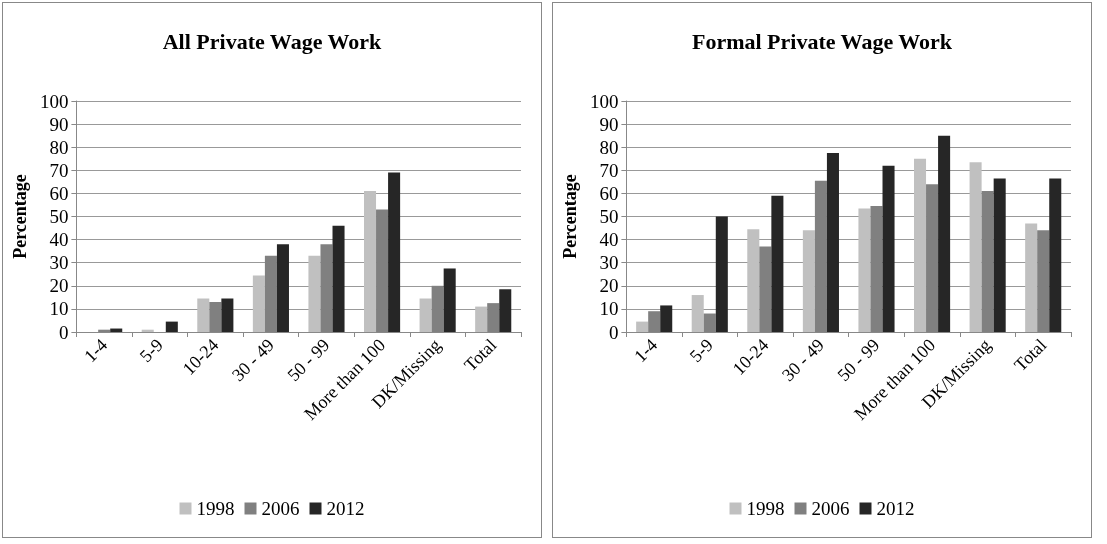 Image resolution: width=1107 pixels, height=544 pixels. What do you see at coordinates (272, 41) in the screenshot?
I see `chart-title: All Private Wage Work` at bounding box center [272, 41].